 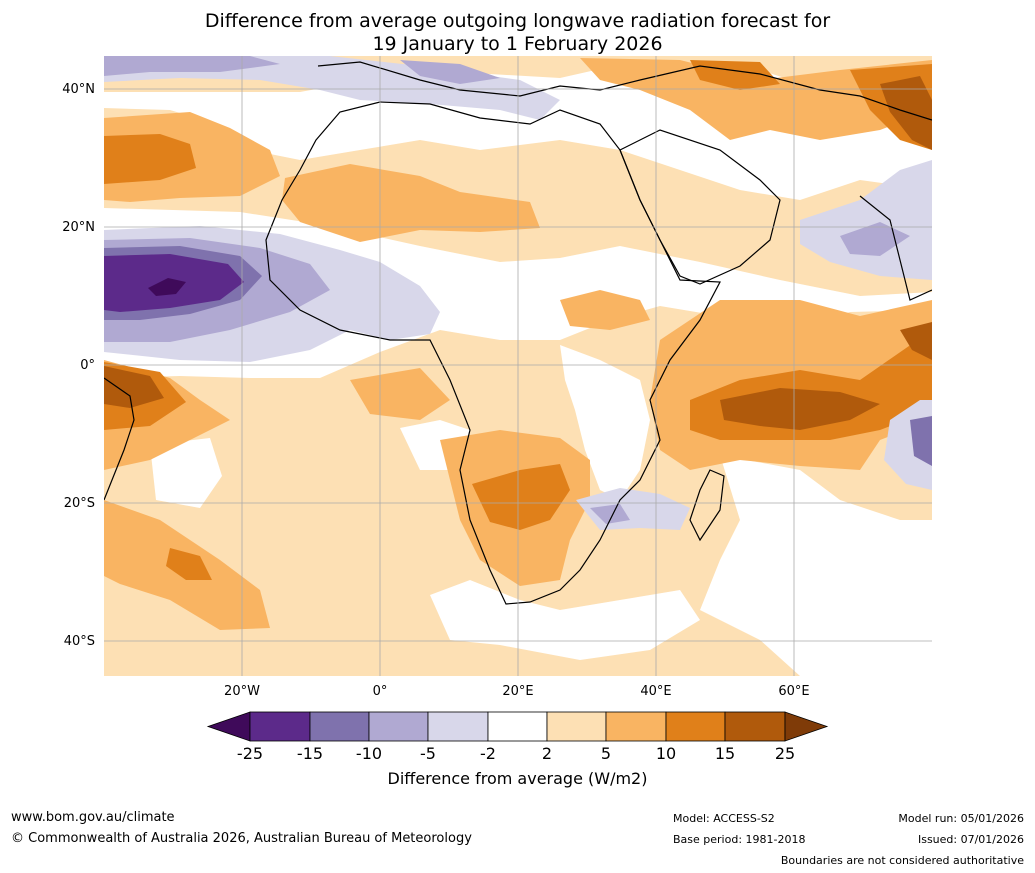 I want to click on positive-anomaly-sahara, so click(x=411, y=203).